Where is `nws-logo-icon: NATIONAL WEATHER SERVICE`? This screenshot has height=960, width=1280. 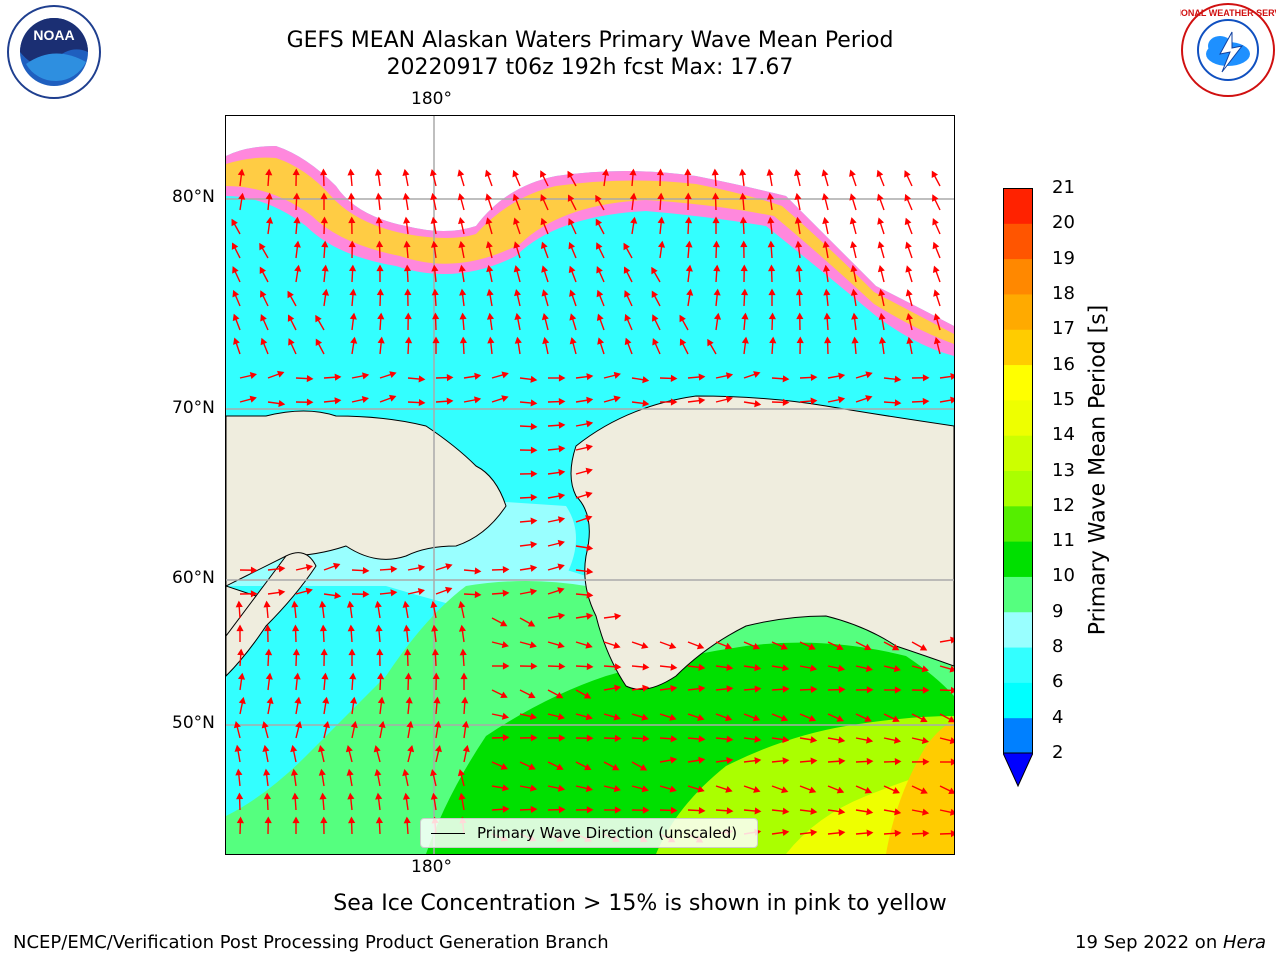
nws-logo-icon: NATIONAL WEATHER SERVICE is located at coordinates (1220, 50).